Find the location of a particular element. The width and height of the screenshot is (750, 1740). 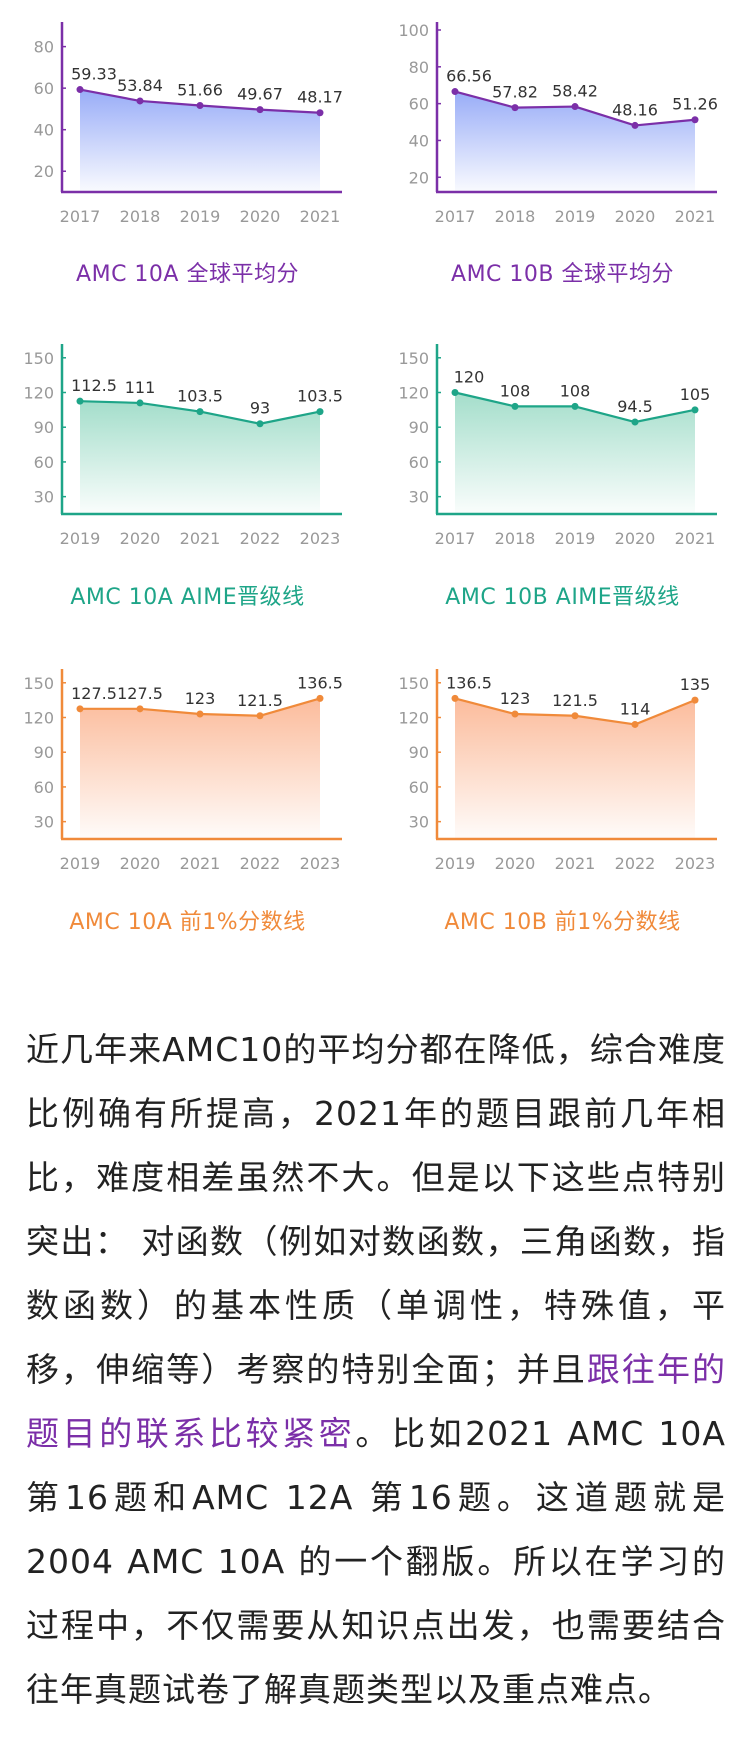

article-highlight: 跟往年的题目的联系比较紧密 is located at coordinates (376, 1401).